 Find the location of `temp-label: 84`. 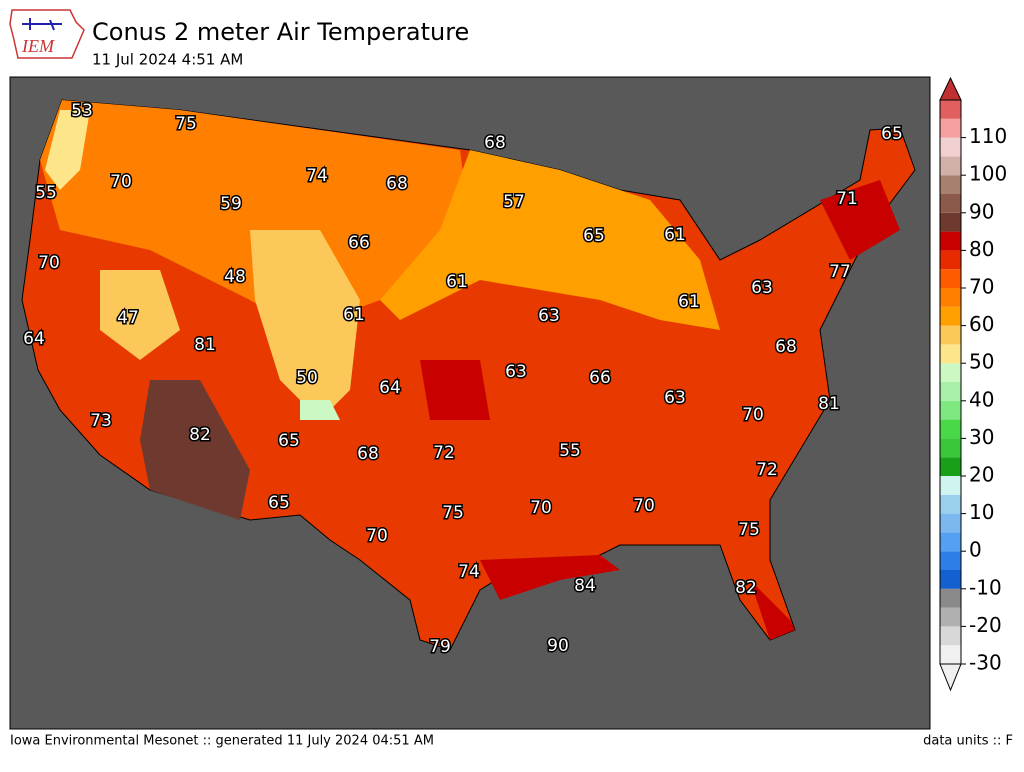

temp-label: 84 is located at coordinates (585, 586).